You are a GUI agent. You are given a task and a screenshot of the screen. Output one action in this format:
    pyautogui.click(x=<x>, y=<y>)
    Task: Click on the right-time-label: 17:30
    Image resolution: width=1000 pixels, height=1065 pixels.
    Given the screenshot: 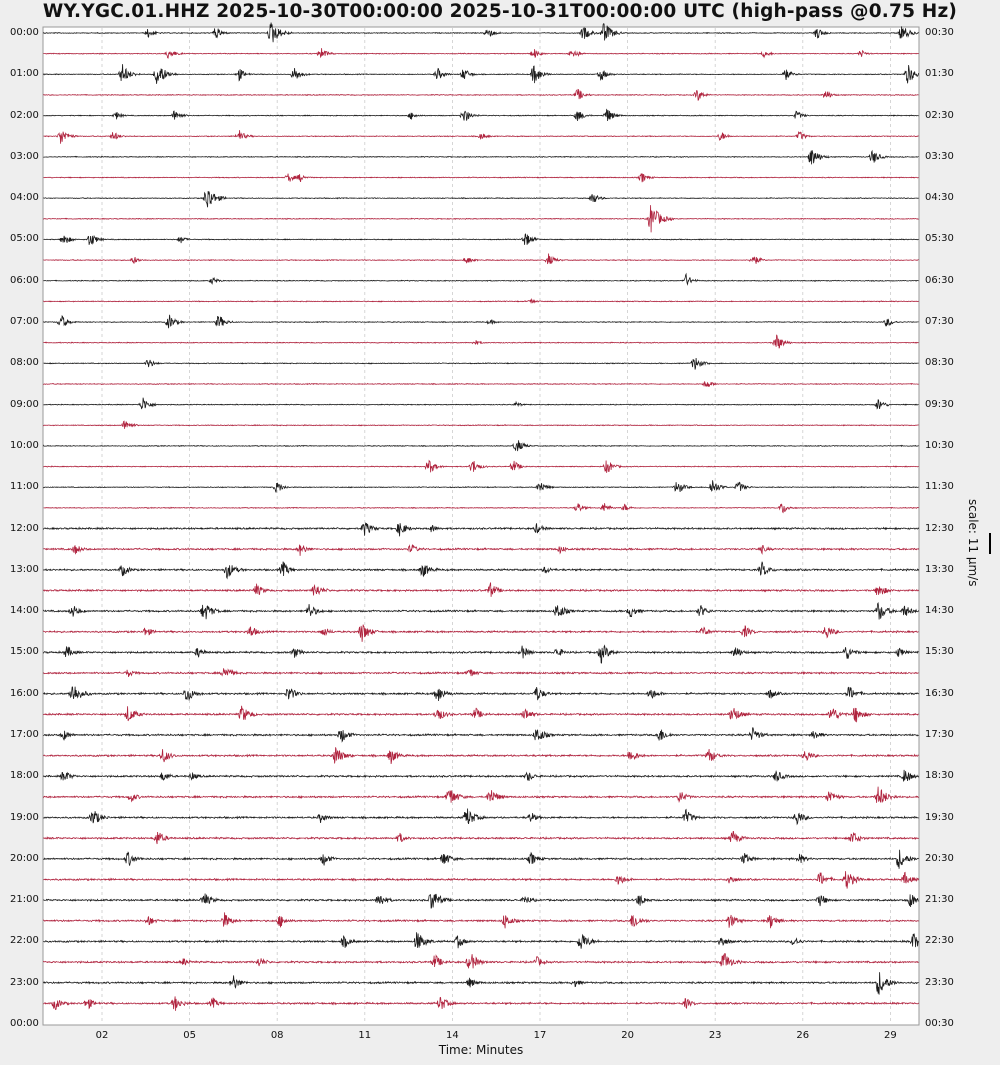 What is the action you would take?
    pyautogui.click(x=939, y=734)
    